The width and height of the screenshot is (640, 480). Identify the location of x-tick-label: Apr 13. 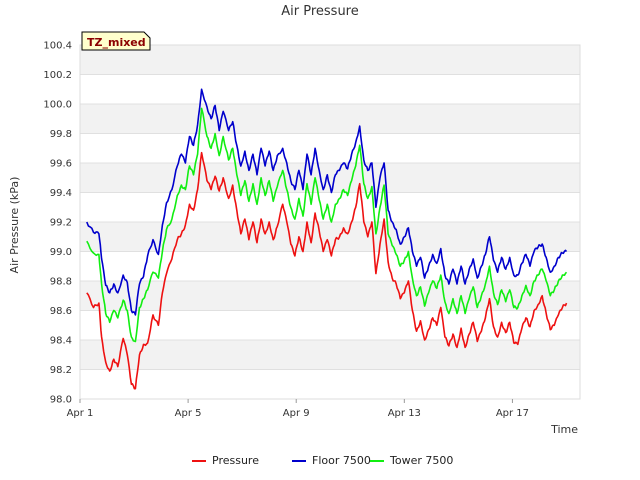
(404, 413).